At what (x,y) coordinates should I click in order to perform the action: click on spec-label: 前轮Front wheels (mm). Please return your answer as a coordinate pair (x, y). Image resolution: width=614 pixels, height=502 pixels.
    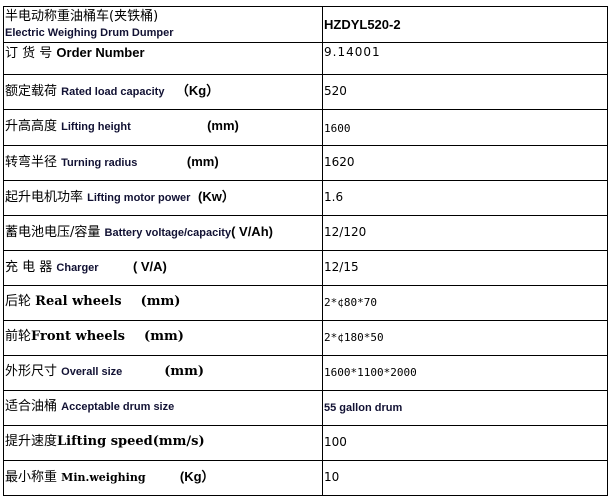
    Looking at the image, I should click on (163, 338).